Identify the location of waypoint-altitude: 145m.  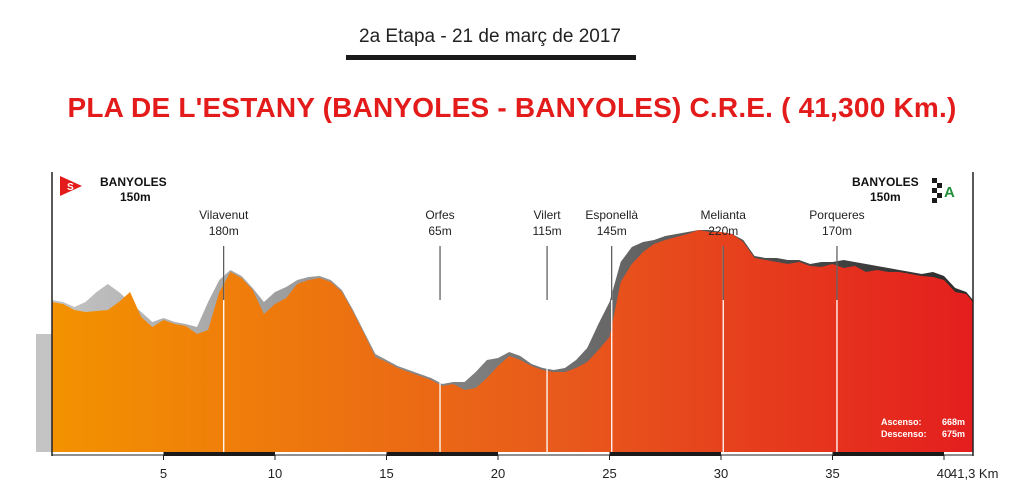
(612, 231).